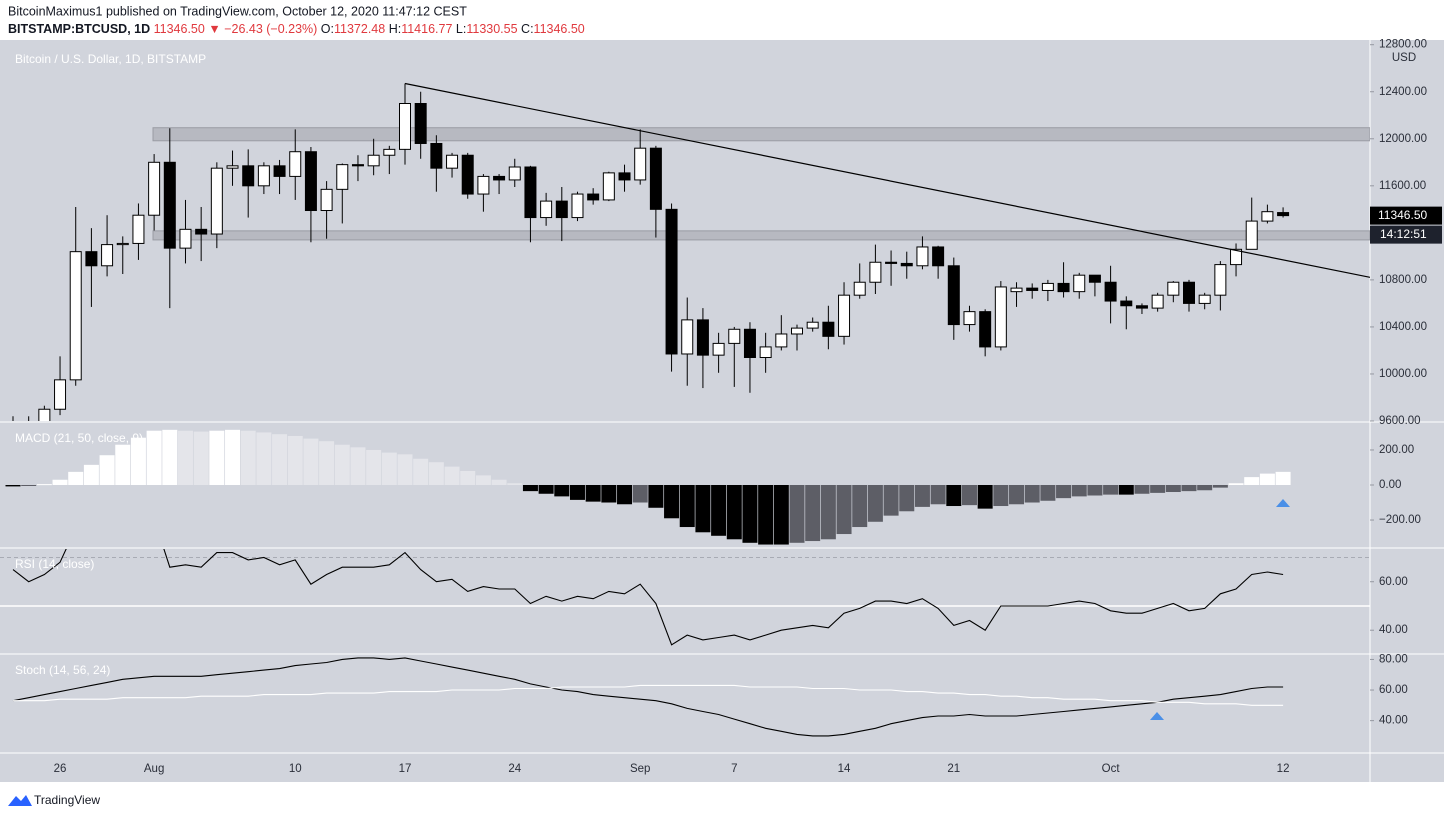  What do you see at coordinates (1404, 58) in the screenshot?
I see `axis-unit: USD` at bounding box center [1404, 58].